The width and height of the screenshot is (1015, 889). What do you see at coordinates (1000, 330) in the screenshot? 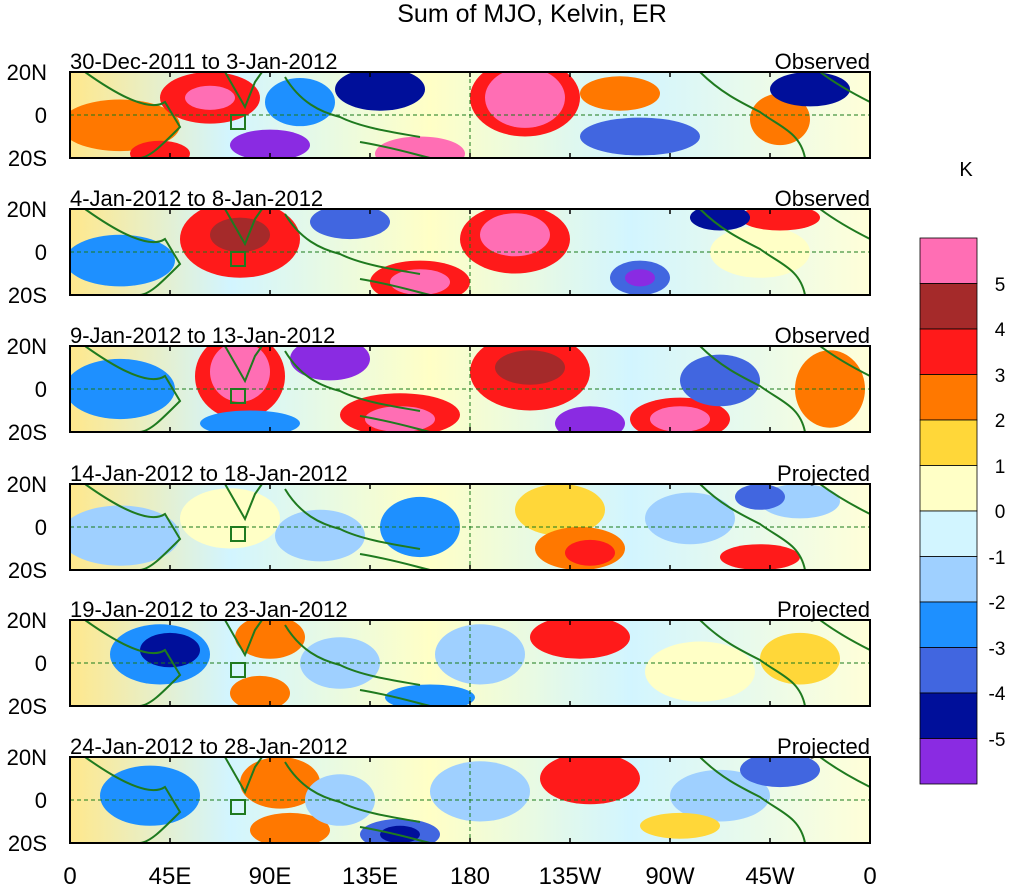
I see `legend-level-4: 4` at bounding box center [1000, 330].